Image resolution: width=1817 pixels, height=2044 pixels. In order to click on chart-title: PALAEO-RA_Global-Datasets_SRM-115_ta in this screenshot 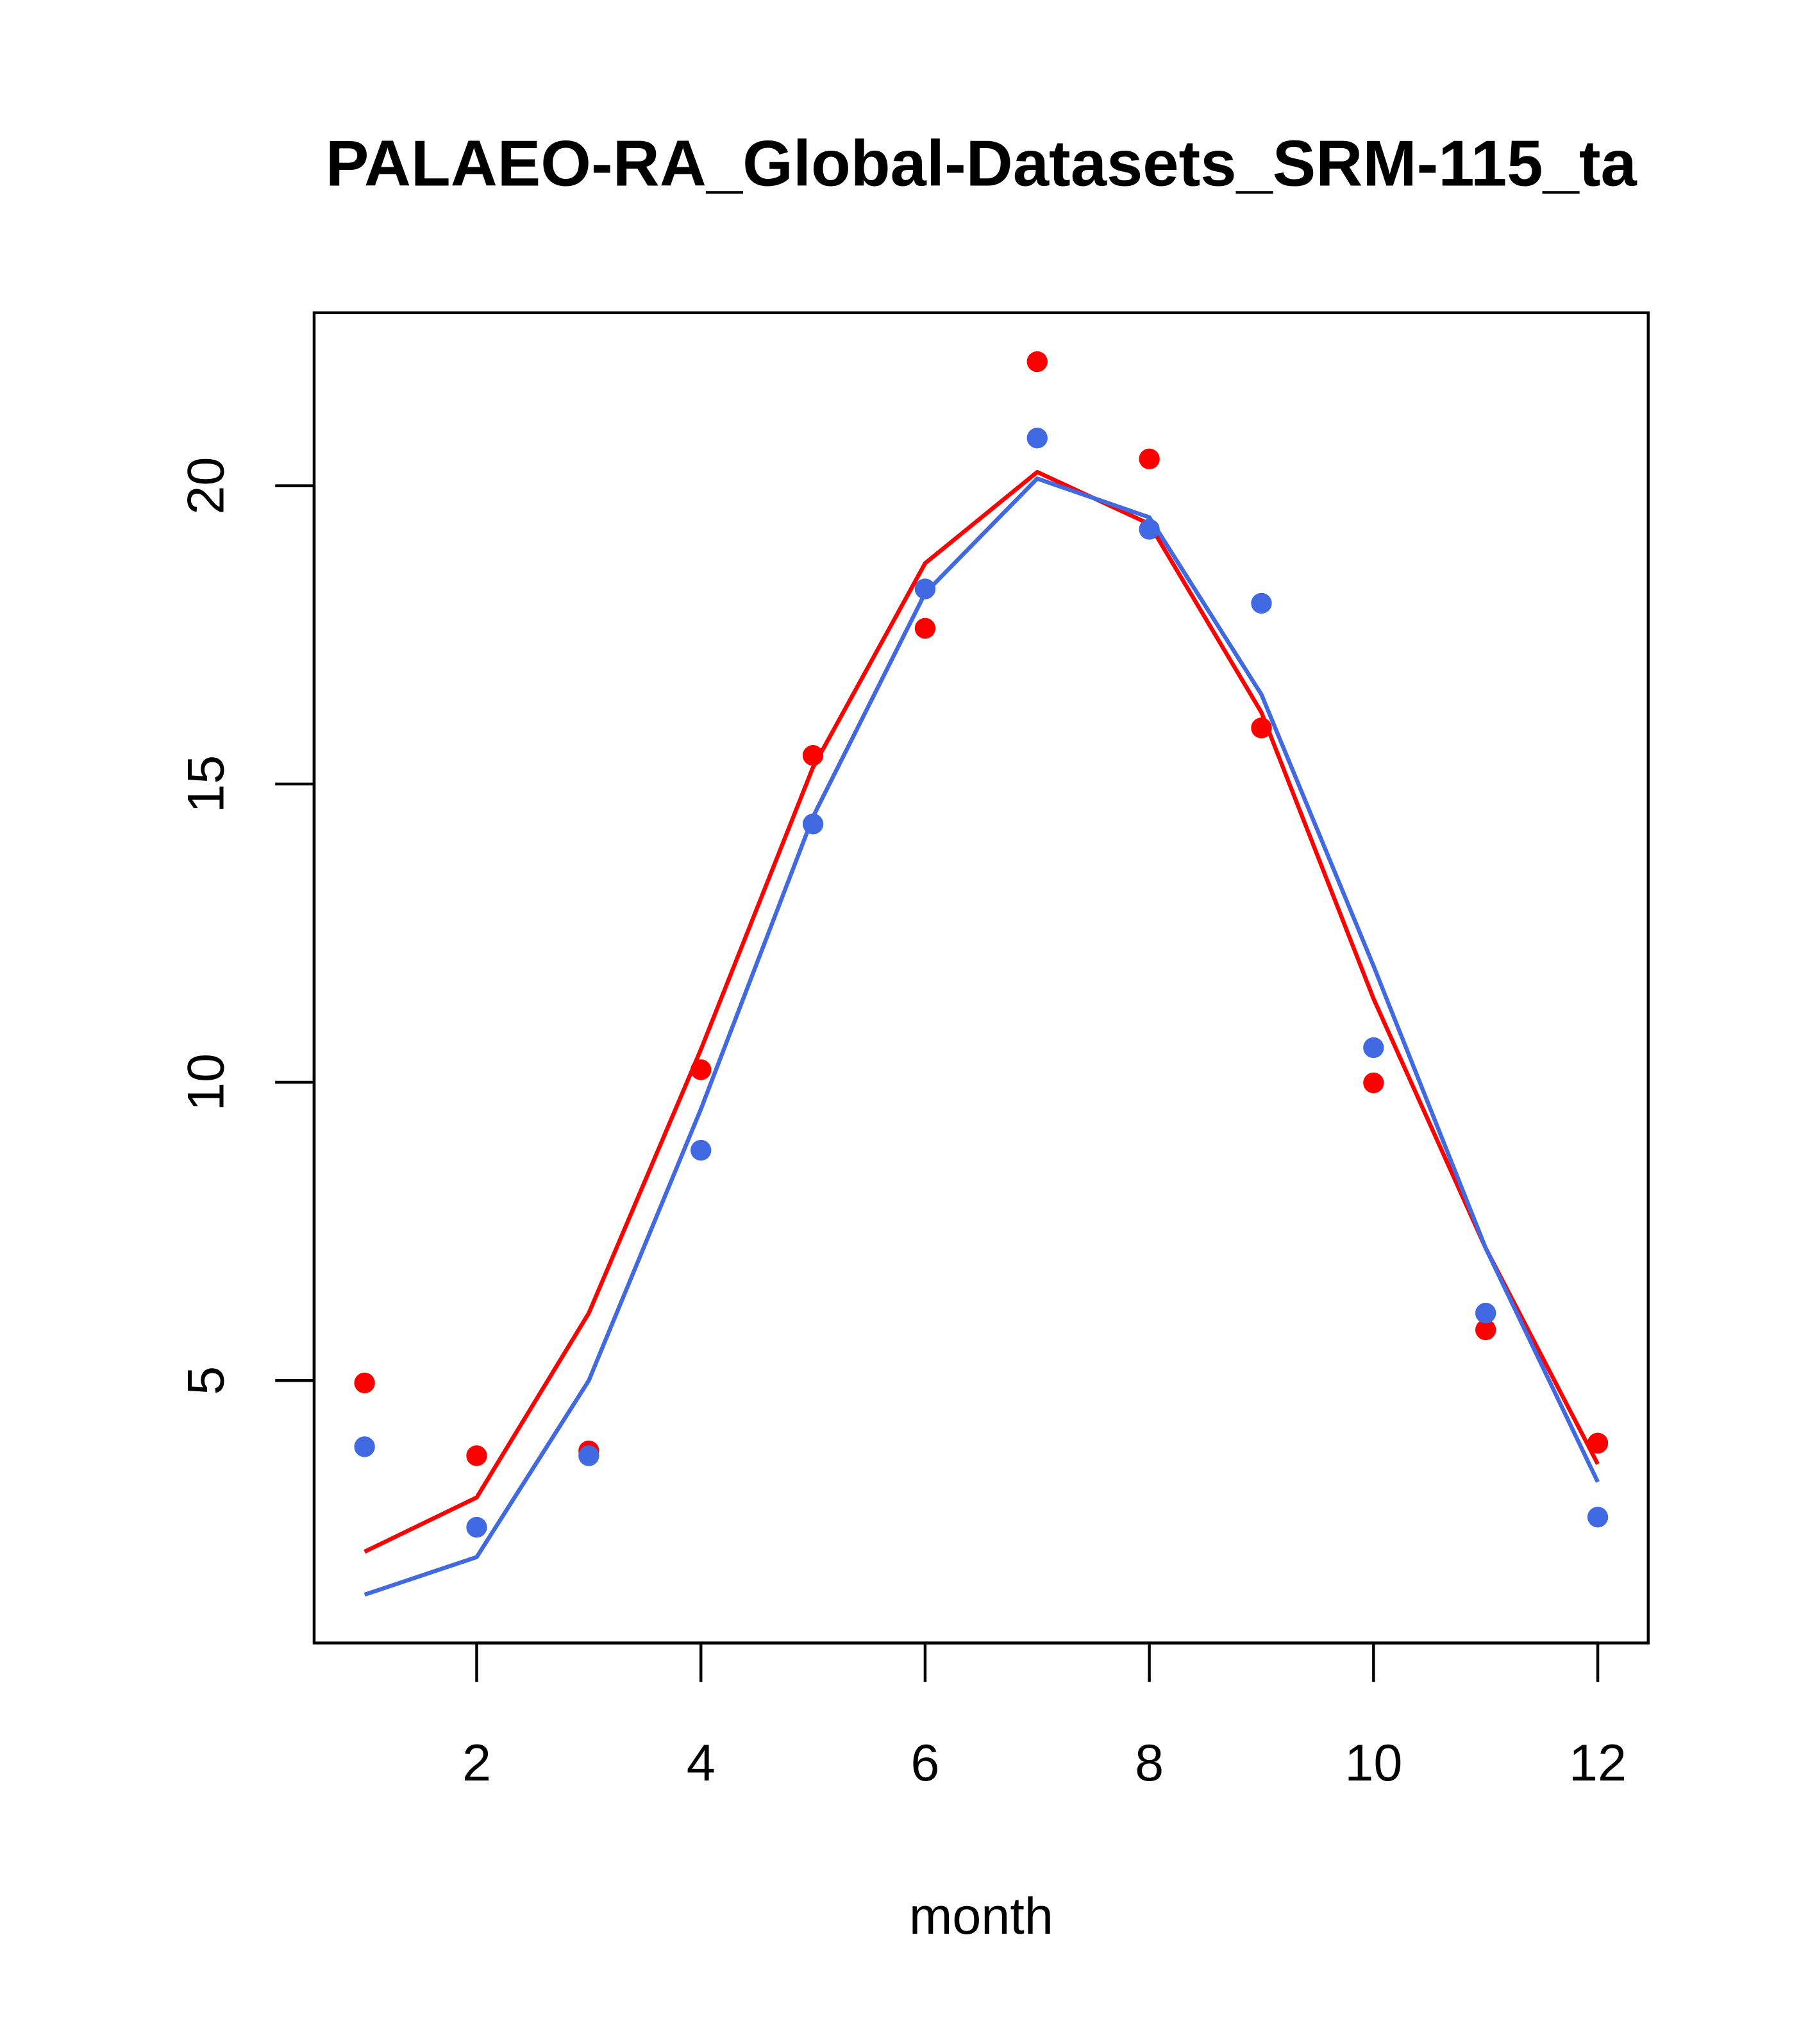, I will do `click(981, 163)`.